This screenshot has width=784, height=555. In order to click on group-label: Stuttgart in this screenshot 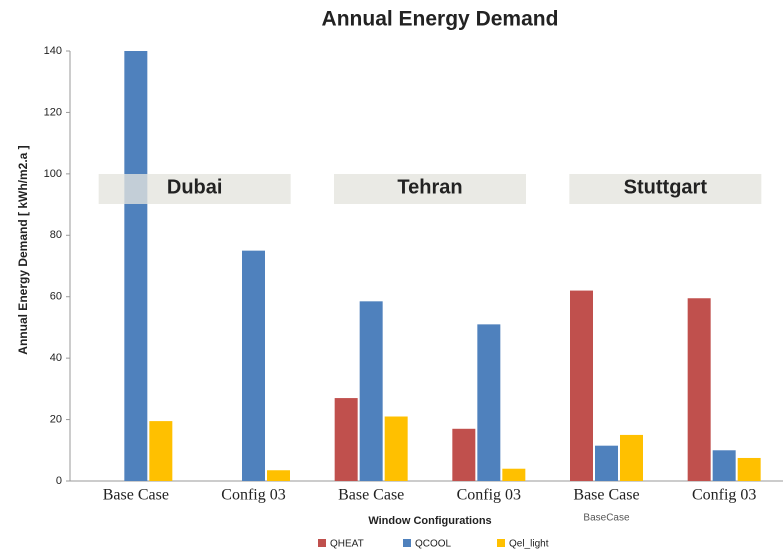, I will do `click(666, 187)`.